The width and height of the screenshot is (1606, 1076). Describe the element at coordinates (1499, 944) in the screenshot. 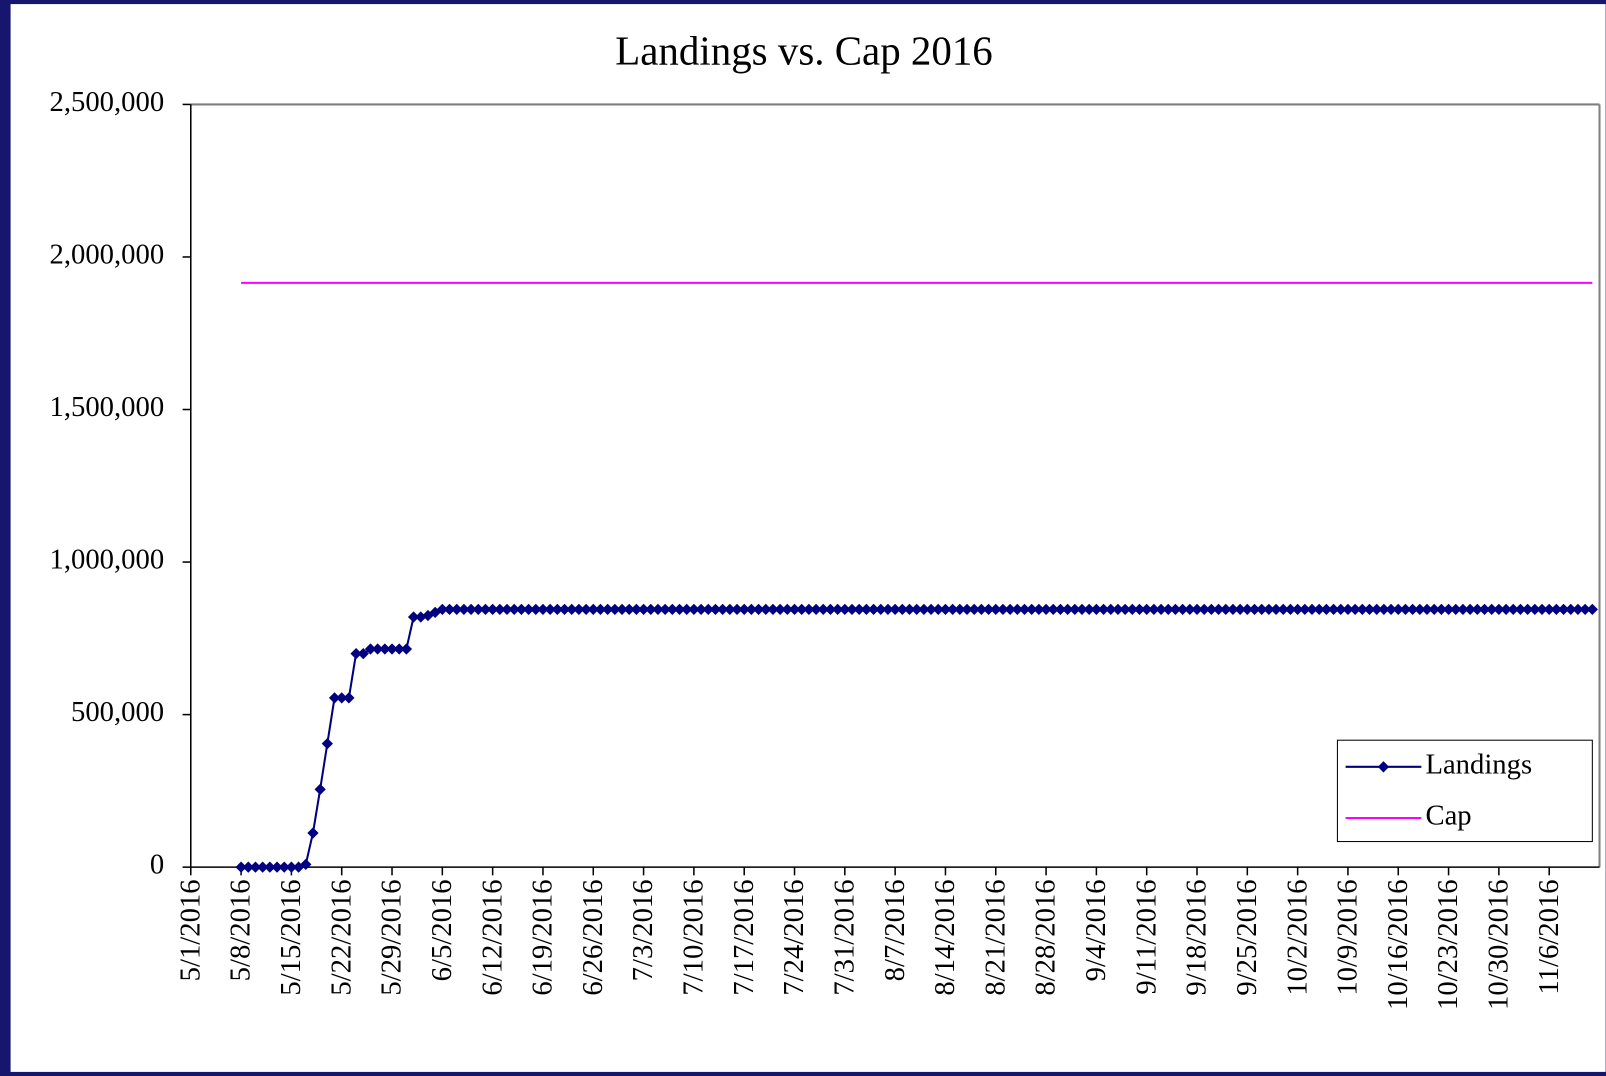

I see `x-tick-label: 10/30/2016` at that location.